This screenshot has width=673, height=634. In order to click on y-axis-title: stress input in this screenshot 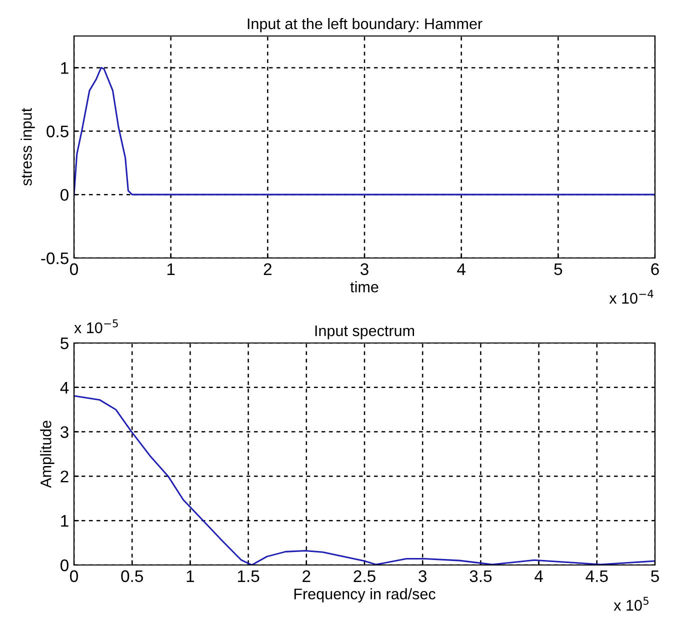, I will do `click(27, 147)`.